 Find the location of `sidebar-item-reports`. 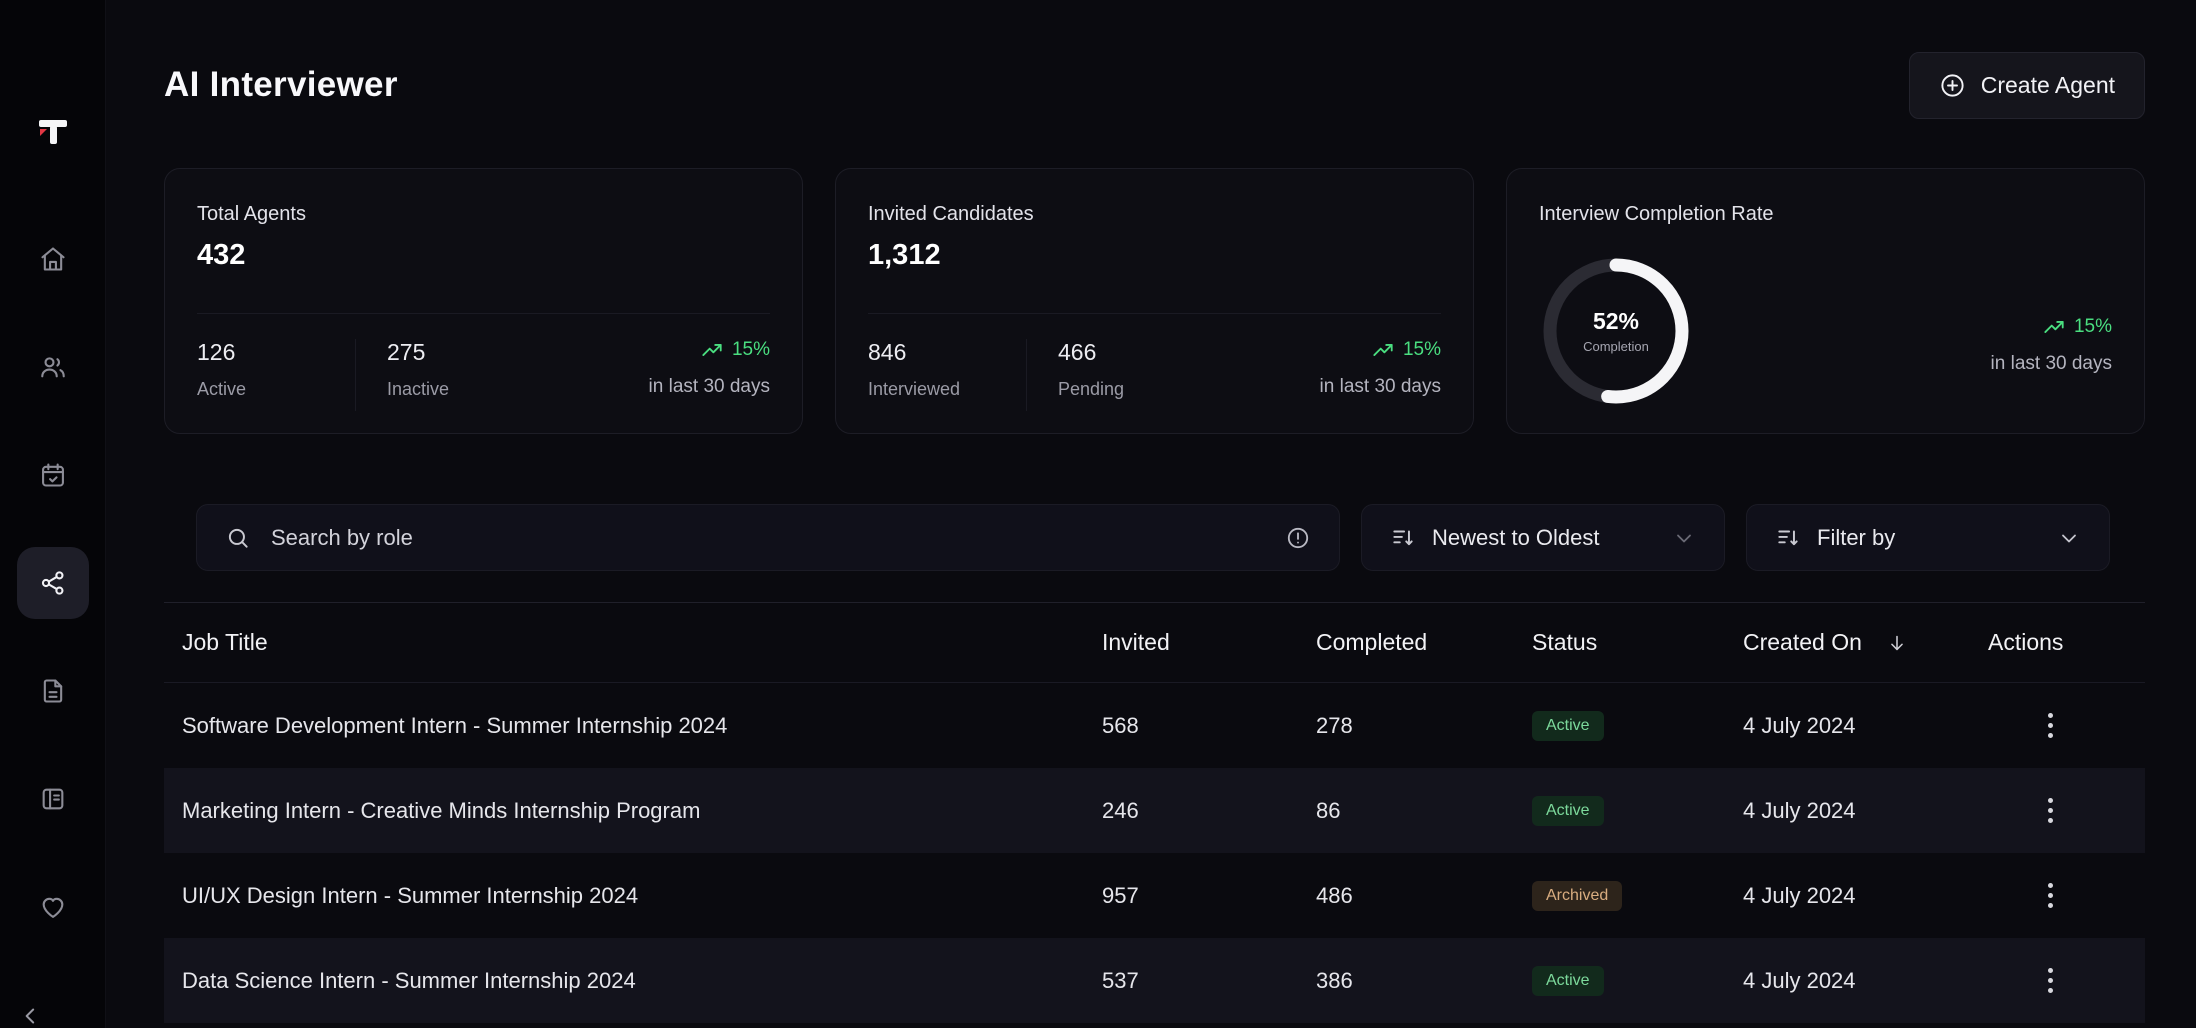

sidebar-item-reports is located at coordinates (53, 799).